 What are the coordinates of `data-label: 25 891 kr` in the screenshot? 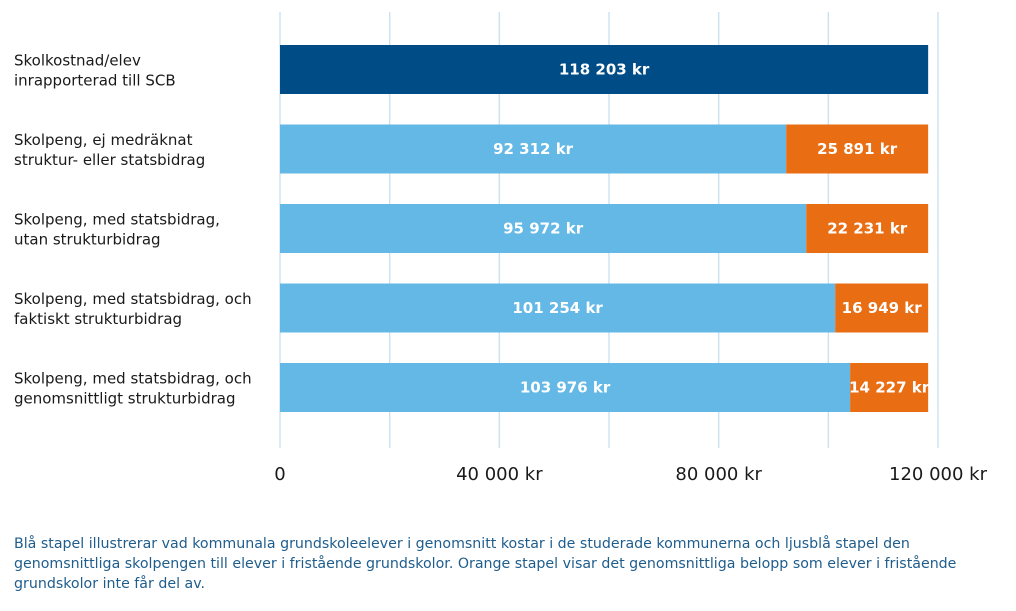 It's located at (857, 149).